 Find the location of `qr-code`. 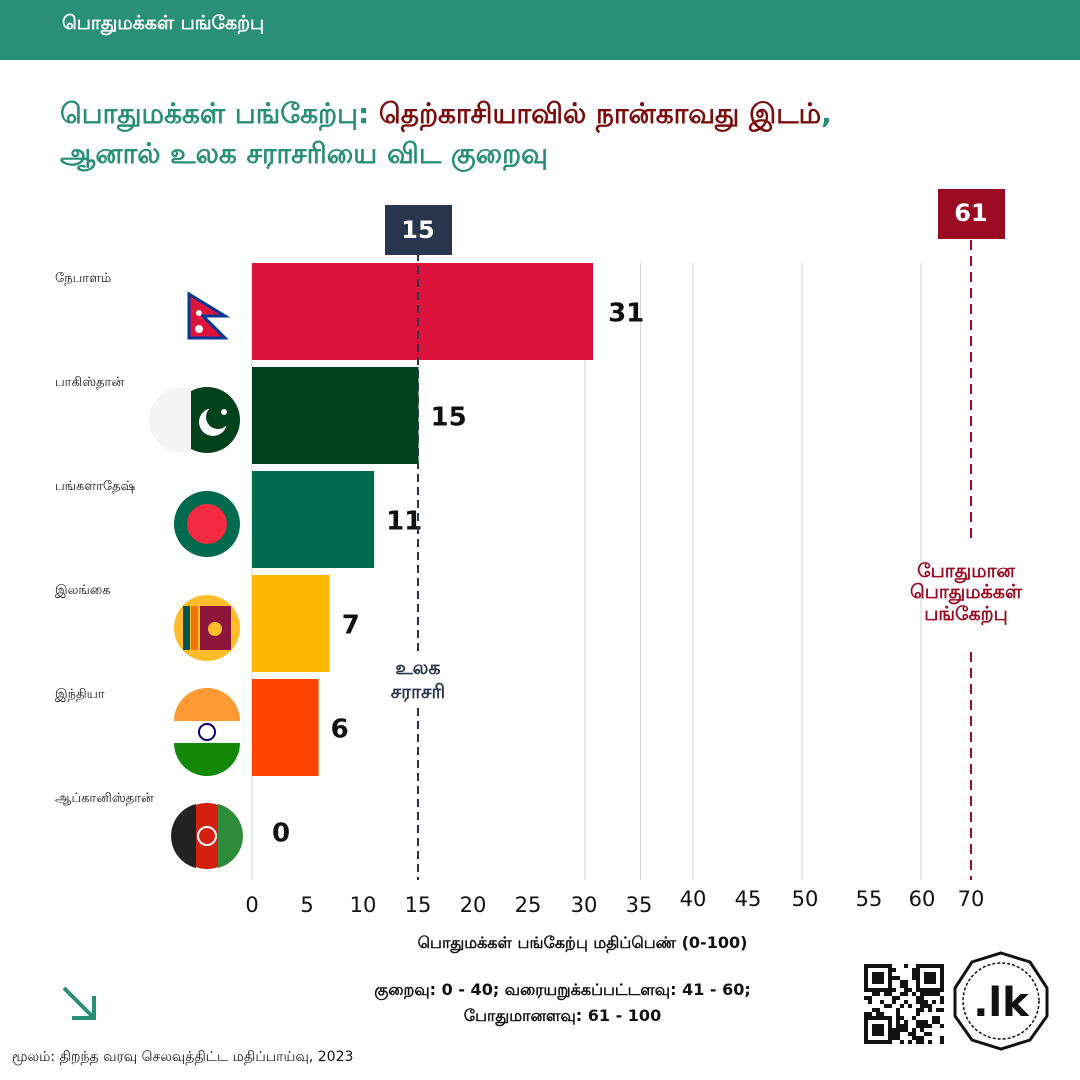

qr-code is located at coordinates (904, 1004).